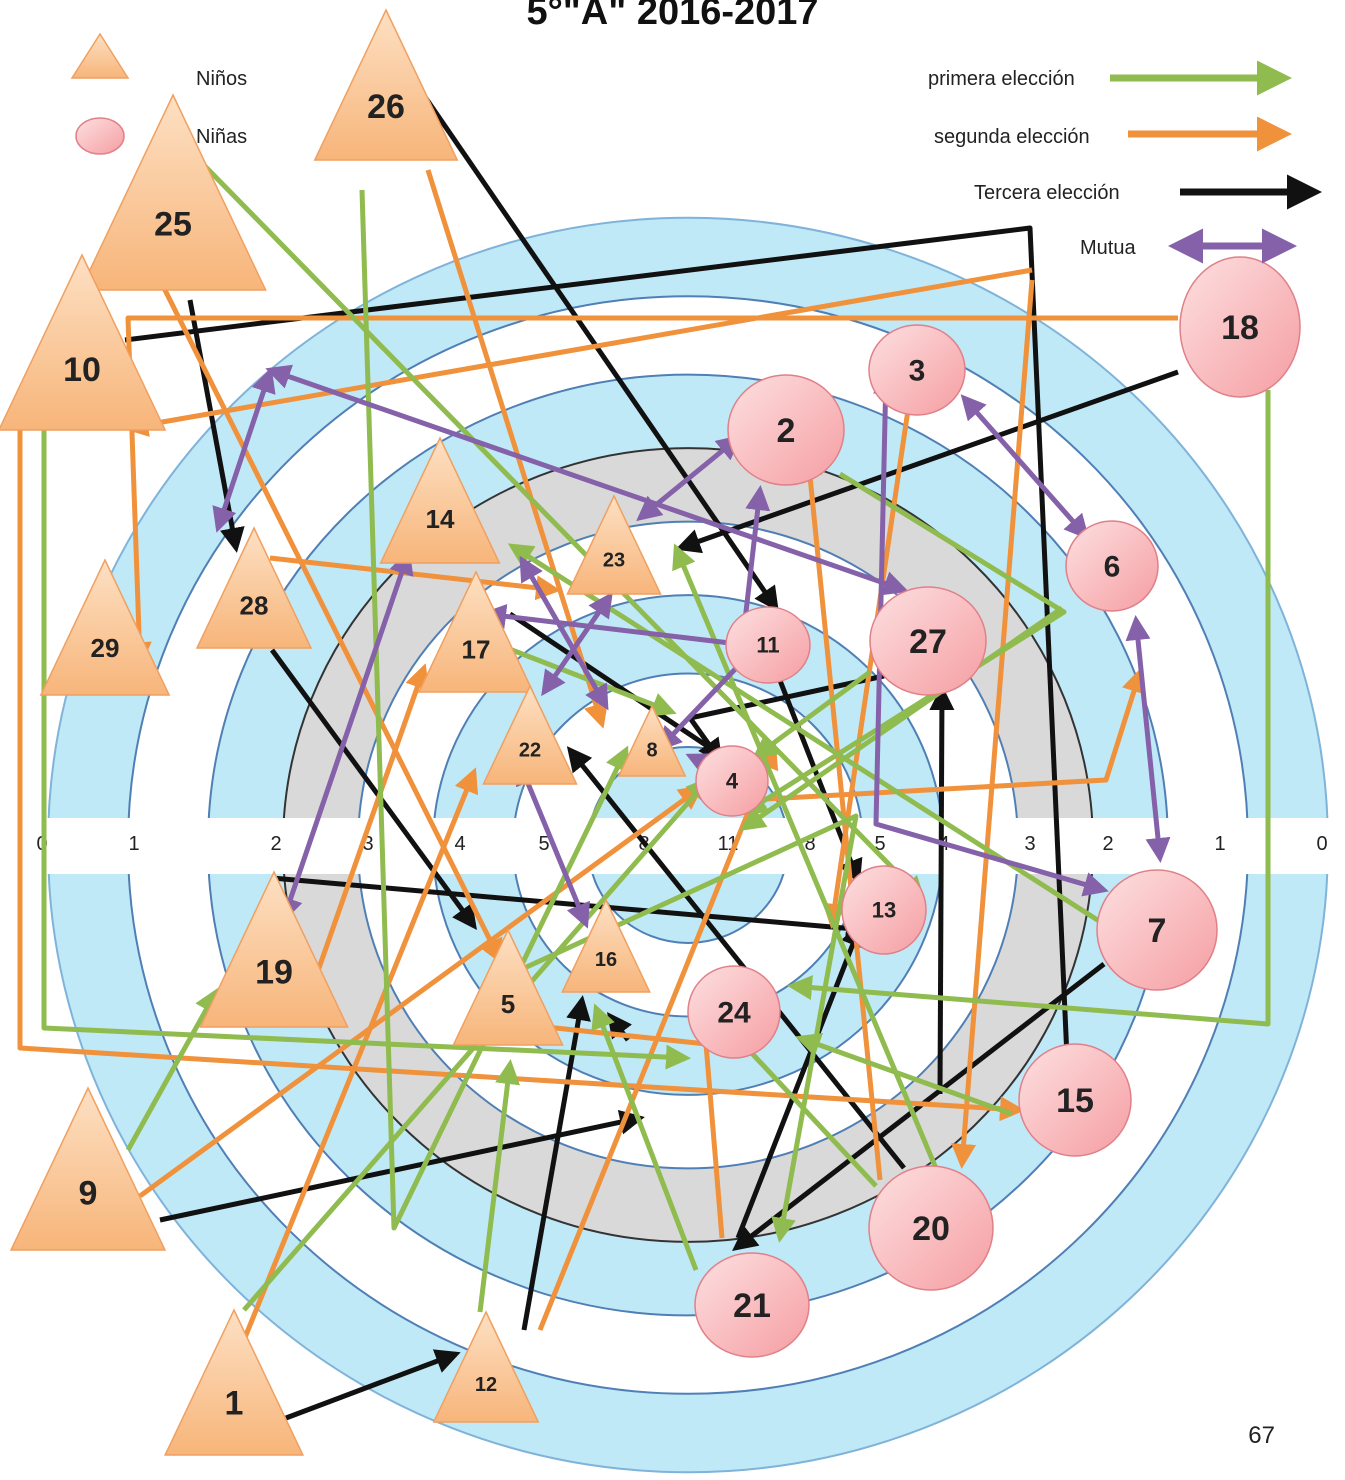 Image resolution: width=1345 pixels, height=1480 pixels. I want to click on boy-label-1: 1, so click(234, 1403).